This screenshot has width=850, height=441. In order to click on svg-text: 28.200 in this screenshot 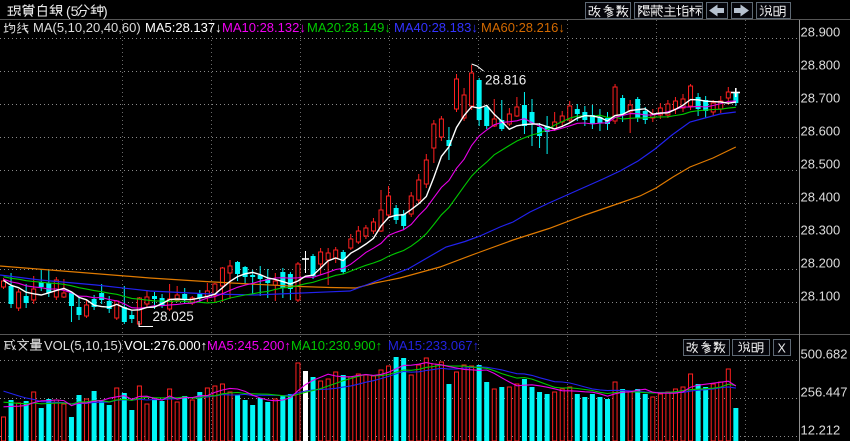, I will do `click(821, 263)`.